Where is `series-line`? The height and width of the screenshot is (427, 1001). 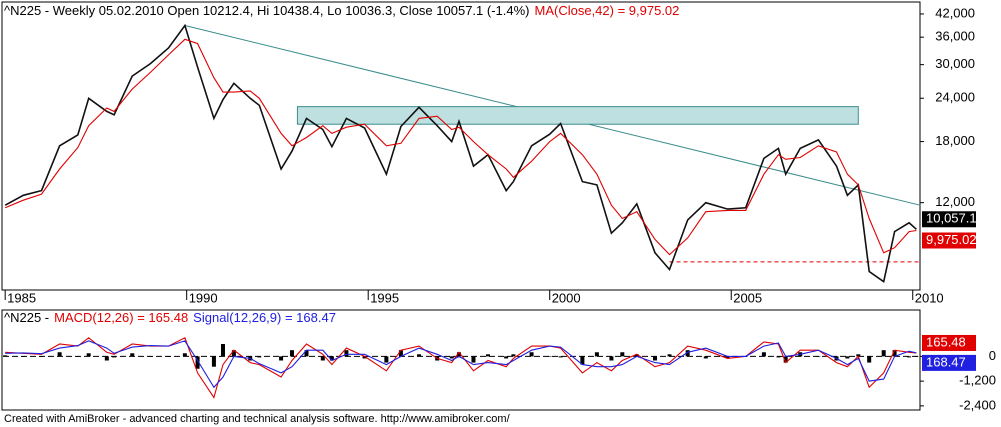
series-line is located at coordinates (461, 364).